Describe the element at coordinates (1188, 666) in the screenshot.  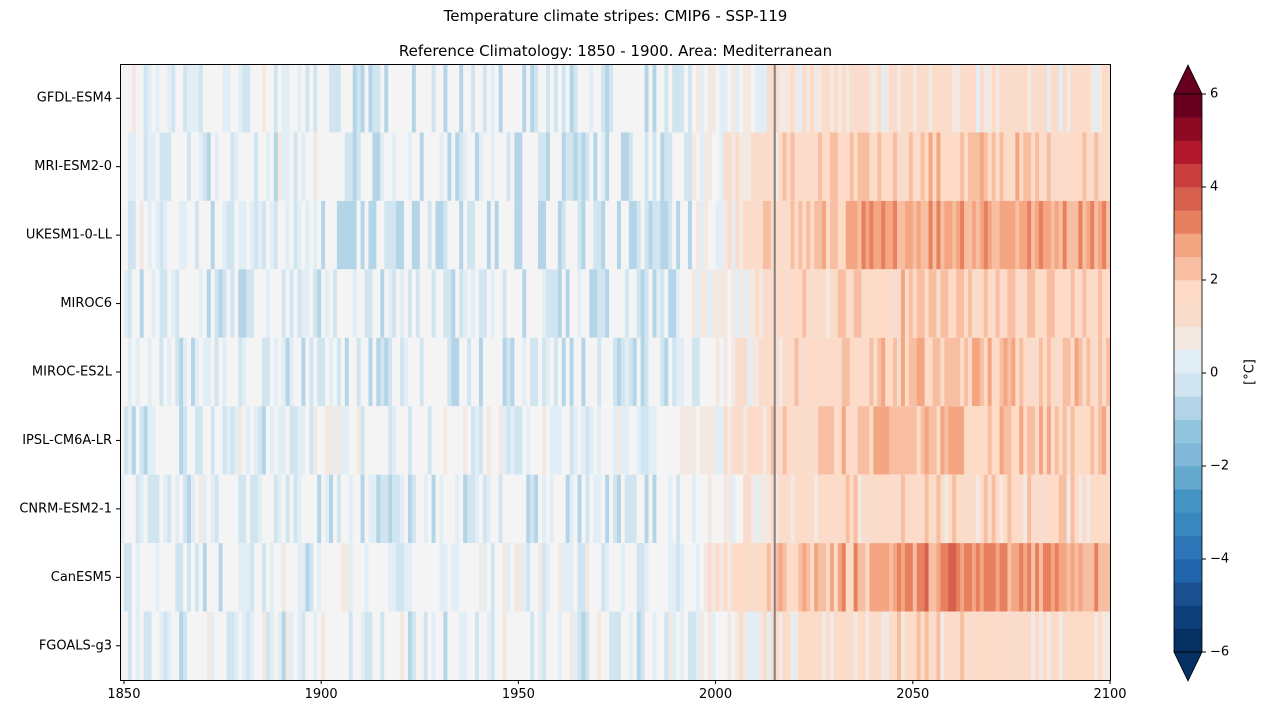
I see `colorbar-extend-bottom` at that location.